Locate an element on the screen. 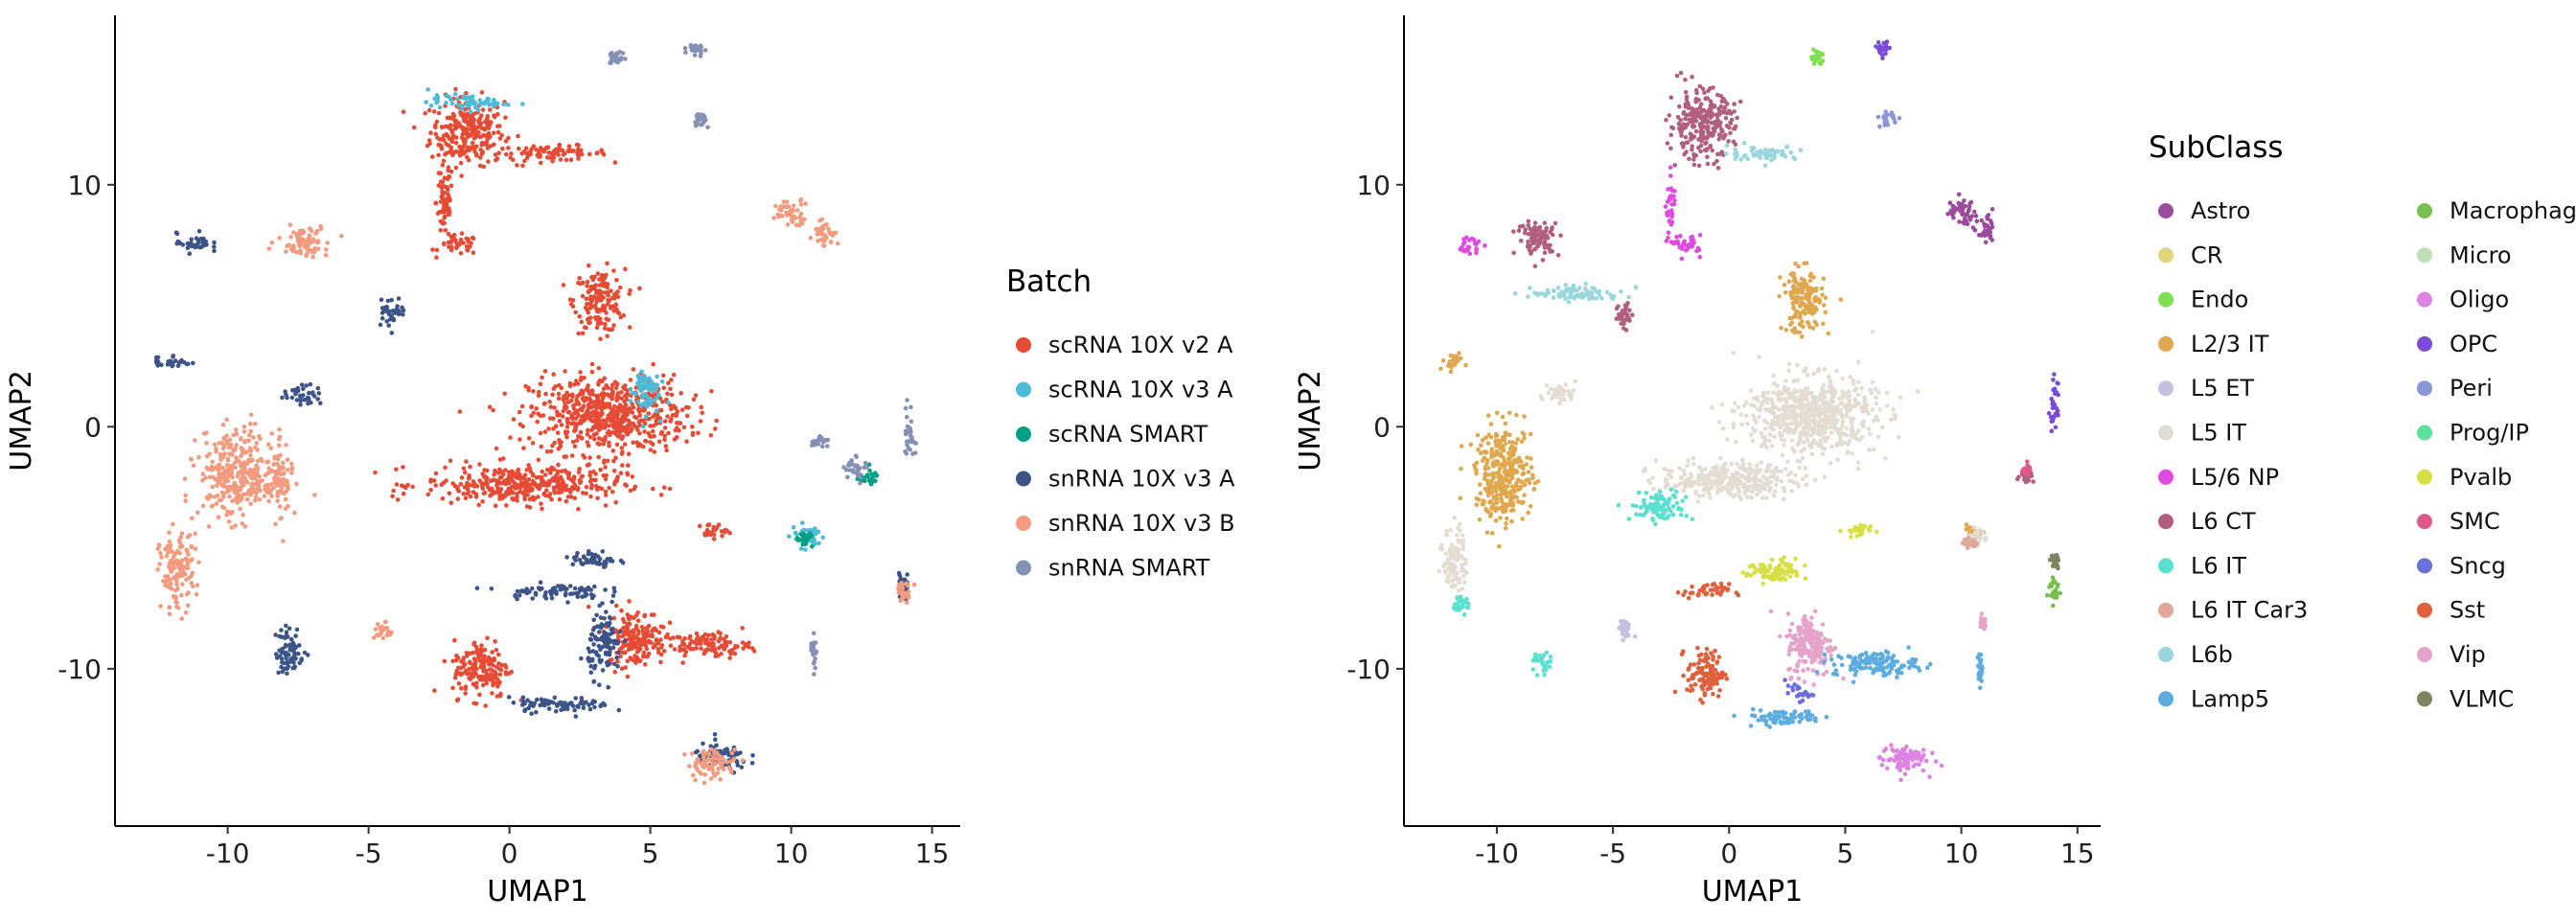 Image resolution: width=2576 pixels, height=920 pixels. cluster-snrna-10x-v3-a is located at coordinates (195, 243).